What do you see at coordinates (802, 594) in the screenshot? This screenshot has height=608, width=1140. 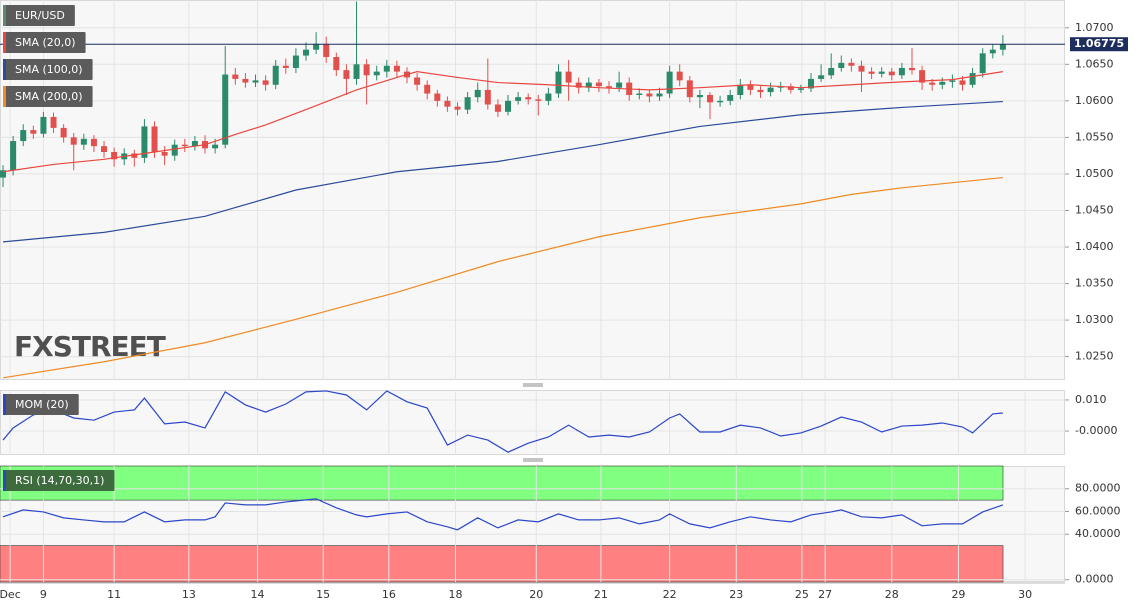 I see `x-tick-label: 25` at bounding box center [802, 594].